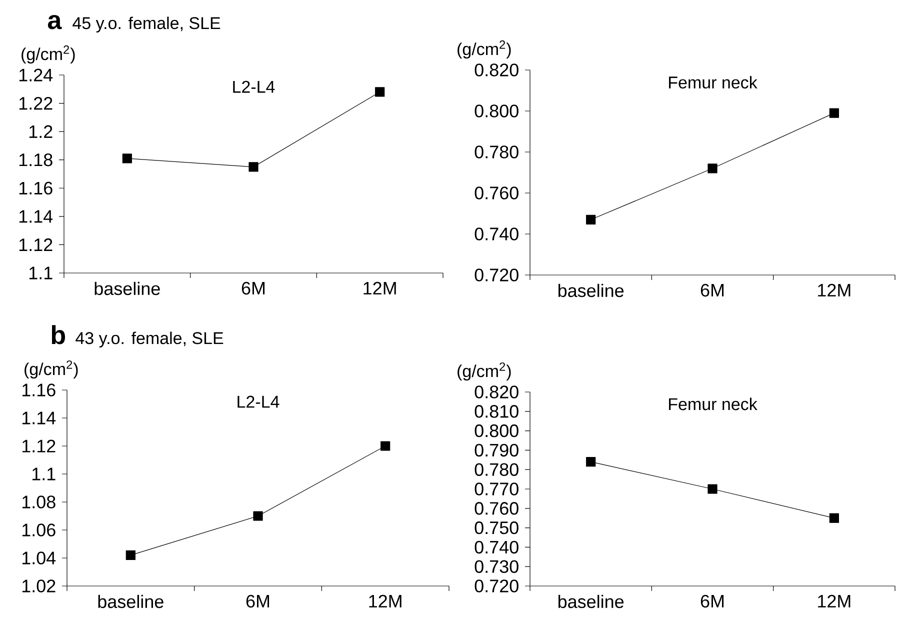  I want to click on y-tick-label: 0.770, so click(496, 489).